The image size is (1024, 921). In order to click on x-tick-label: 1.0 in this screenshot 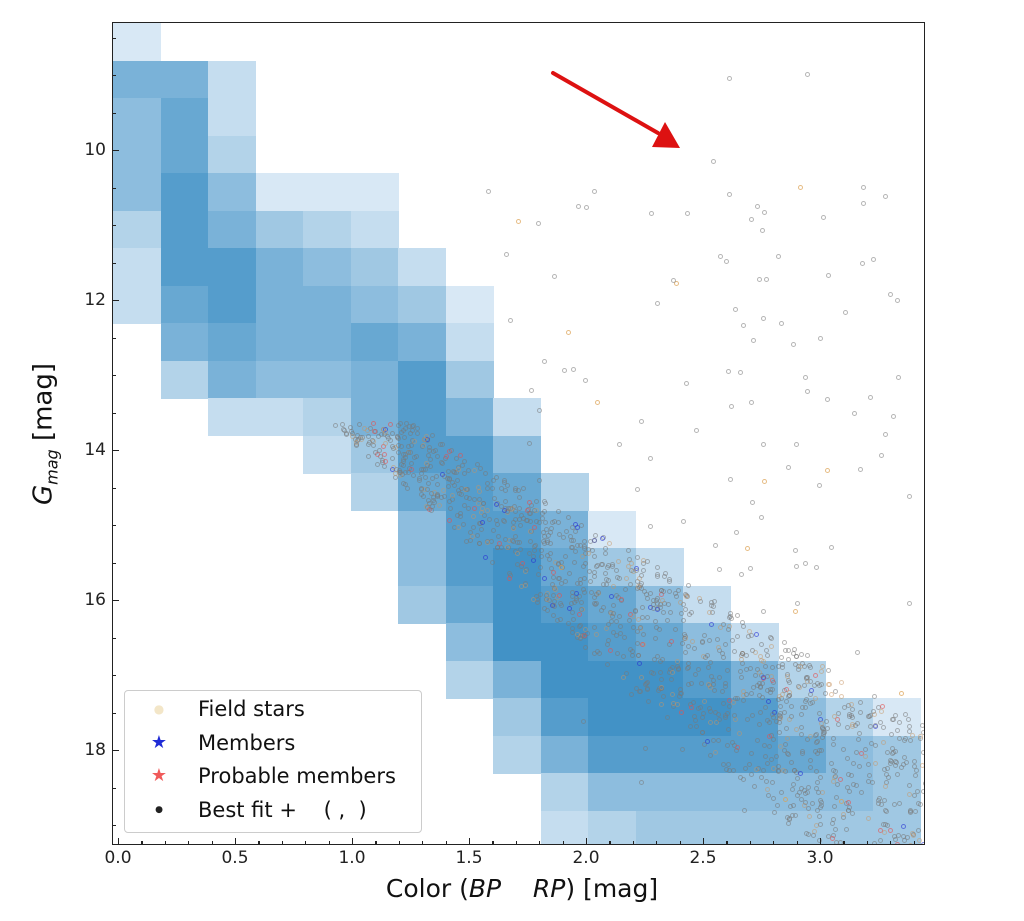, I will do `click(352, 858)`.